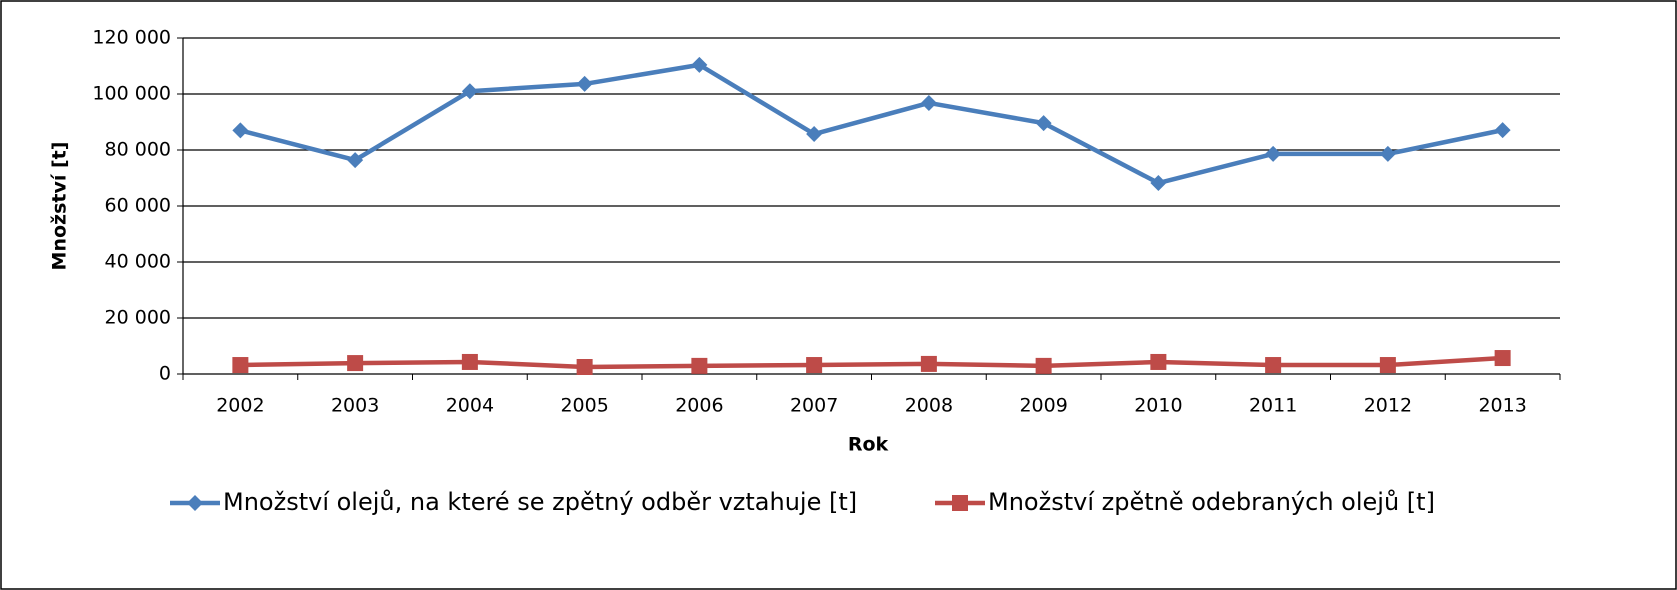 This screenshot has height=590, width=1677. I want to click on x-tick-label: 2005, so click(584, 406).